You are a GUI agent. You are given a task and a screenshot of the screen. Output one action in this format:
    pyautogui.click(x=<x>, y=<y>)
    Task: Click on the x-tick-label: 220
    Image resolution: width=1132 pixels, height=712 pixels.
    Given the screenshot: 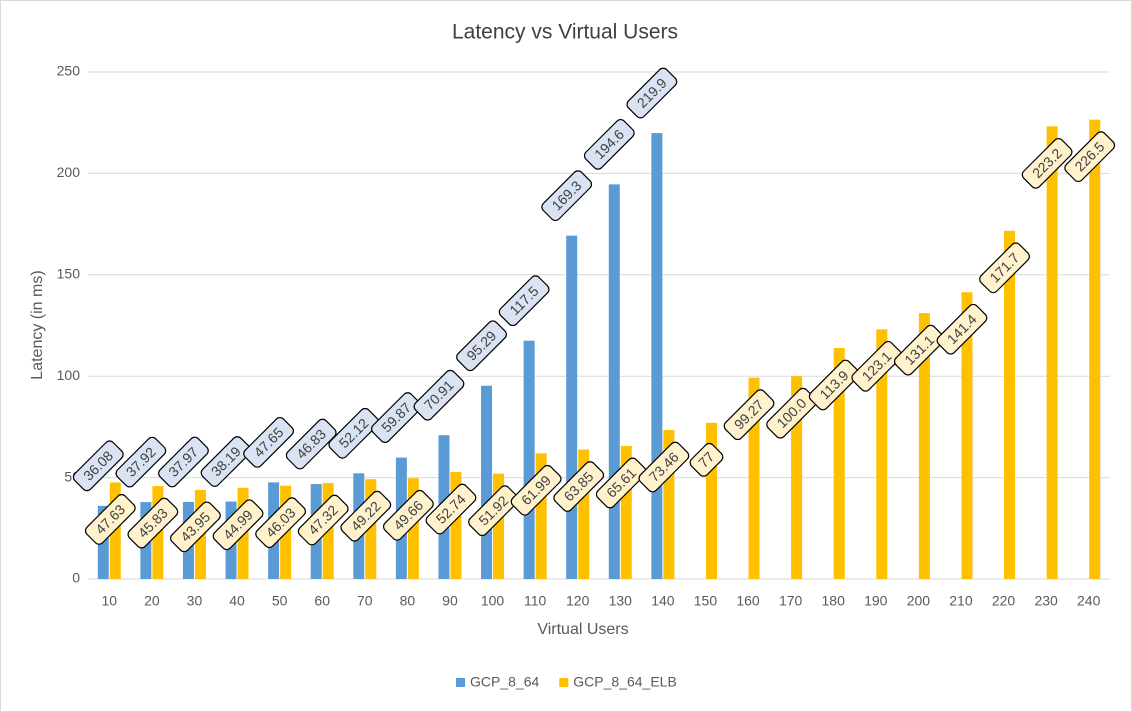 What is the action you would take?
    pyautogui.click(x=1004, y=601)
    